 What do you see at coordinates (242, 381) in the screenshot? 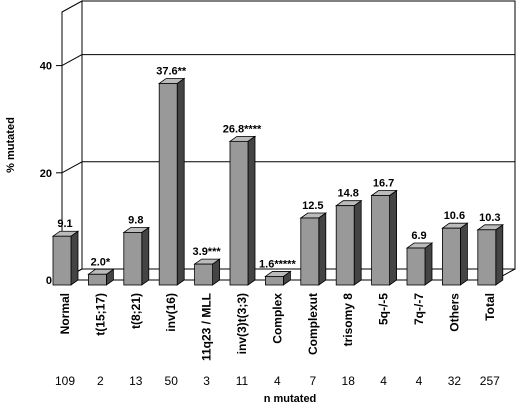
I see `n-value: 11` at bounding box center [242, 381].